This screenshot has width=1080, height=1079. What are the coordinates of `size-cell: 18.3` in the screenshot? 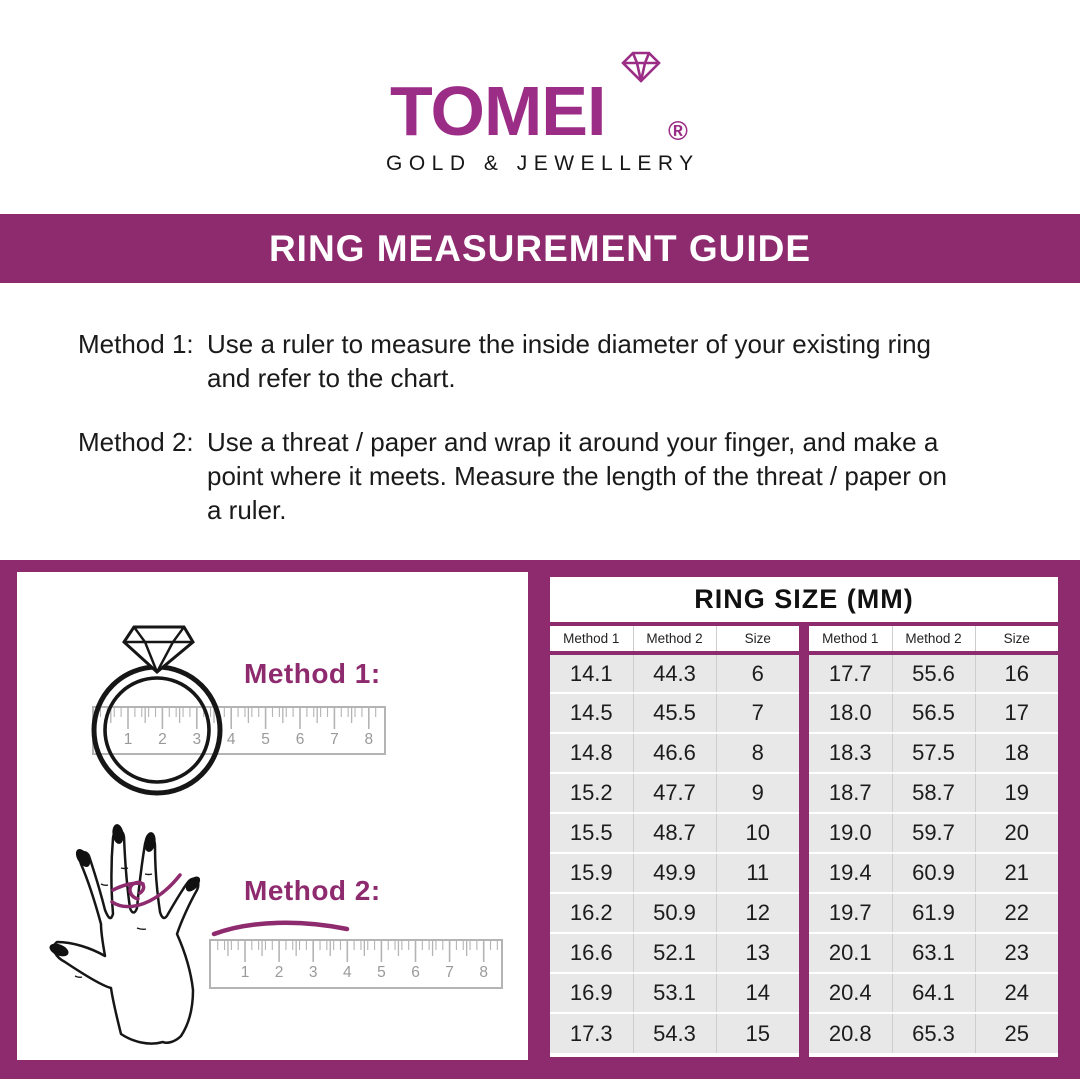 It's located at (850, 752).